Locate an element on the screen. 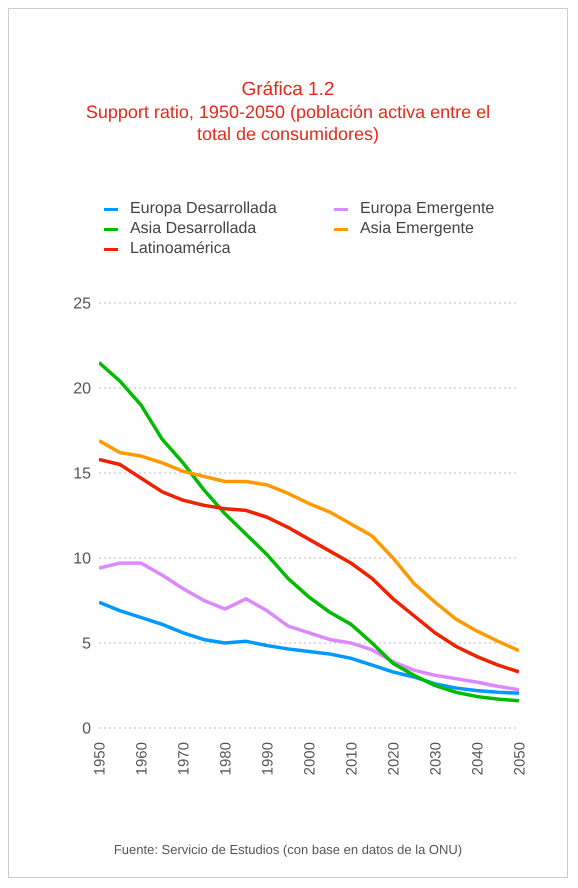 This screenshot has width=578, height=888. legend-label: Asia Desarrollada is located at coordinates (193, 229).